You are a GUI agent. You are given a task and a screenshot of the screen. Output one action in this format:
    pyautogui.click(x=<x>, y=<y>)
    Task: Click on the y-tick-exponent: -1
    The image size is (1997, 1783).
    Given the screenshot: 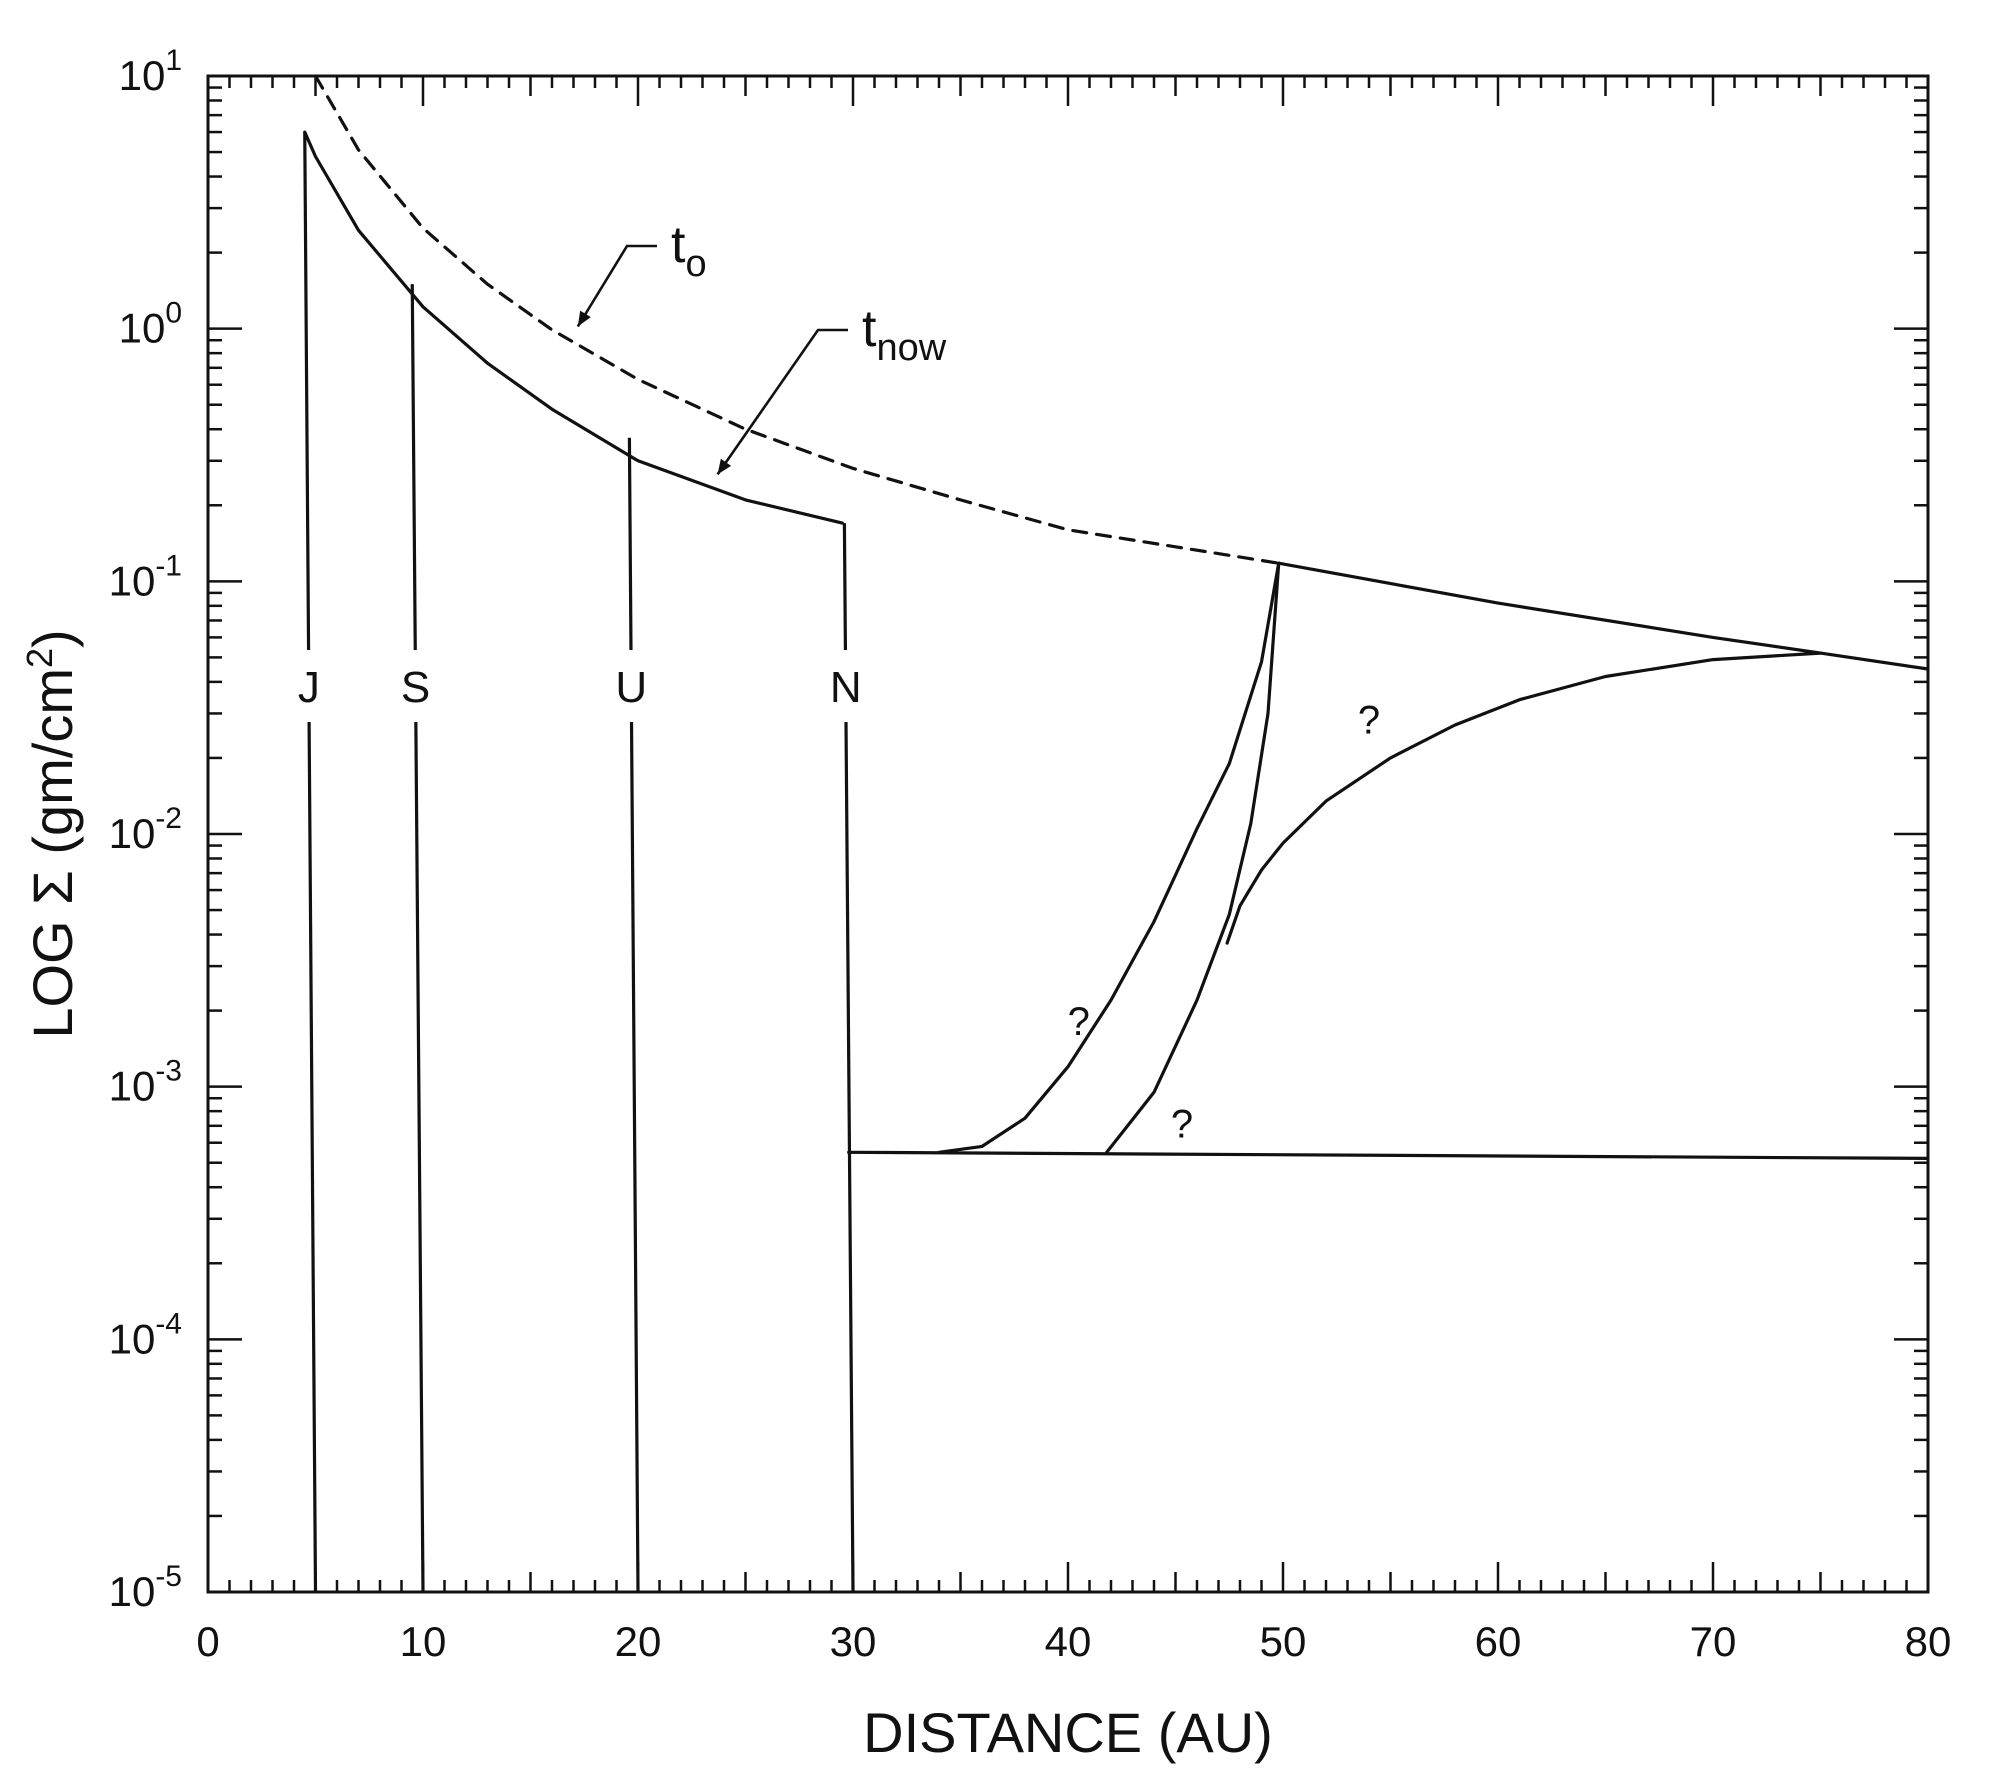 What is the action you would take?
    pyautogui.click(x=168, y=565)
    